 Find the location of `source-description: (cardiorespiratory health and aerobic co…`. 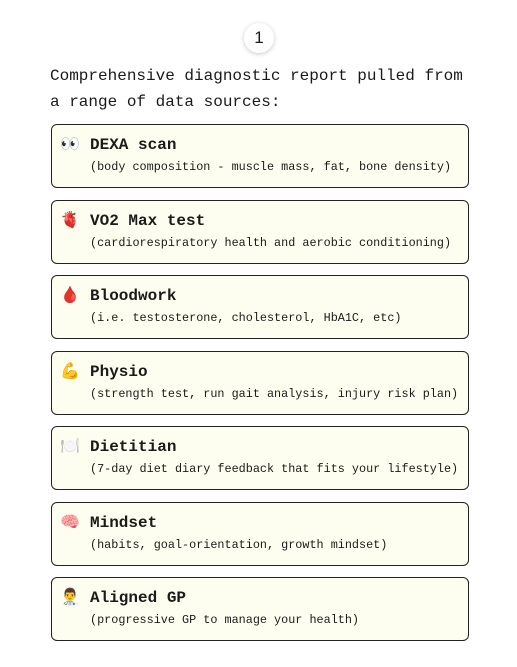

source-description: (cardiorespiratory health and aerobic co… is located at coordinates (271, 242).